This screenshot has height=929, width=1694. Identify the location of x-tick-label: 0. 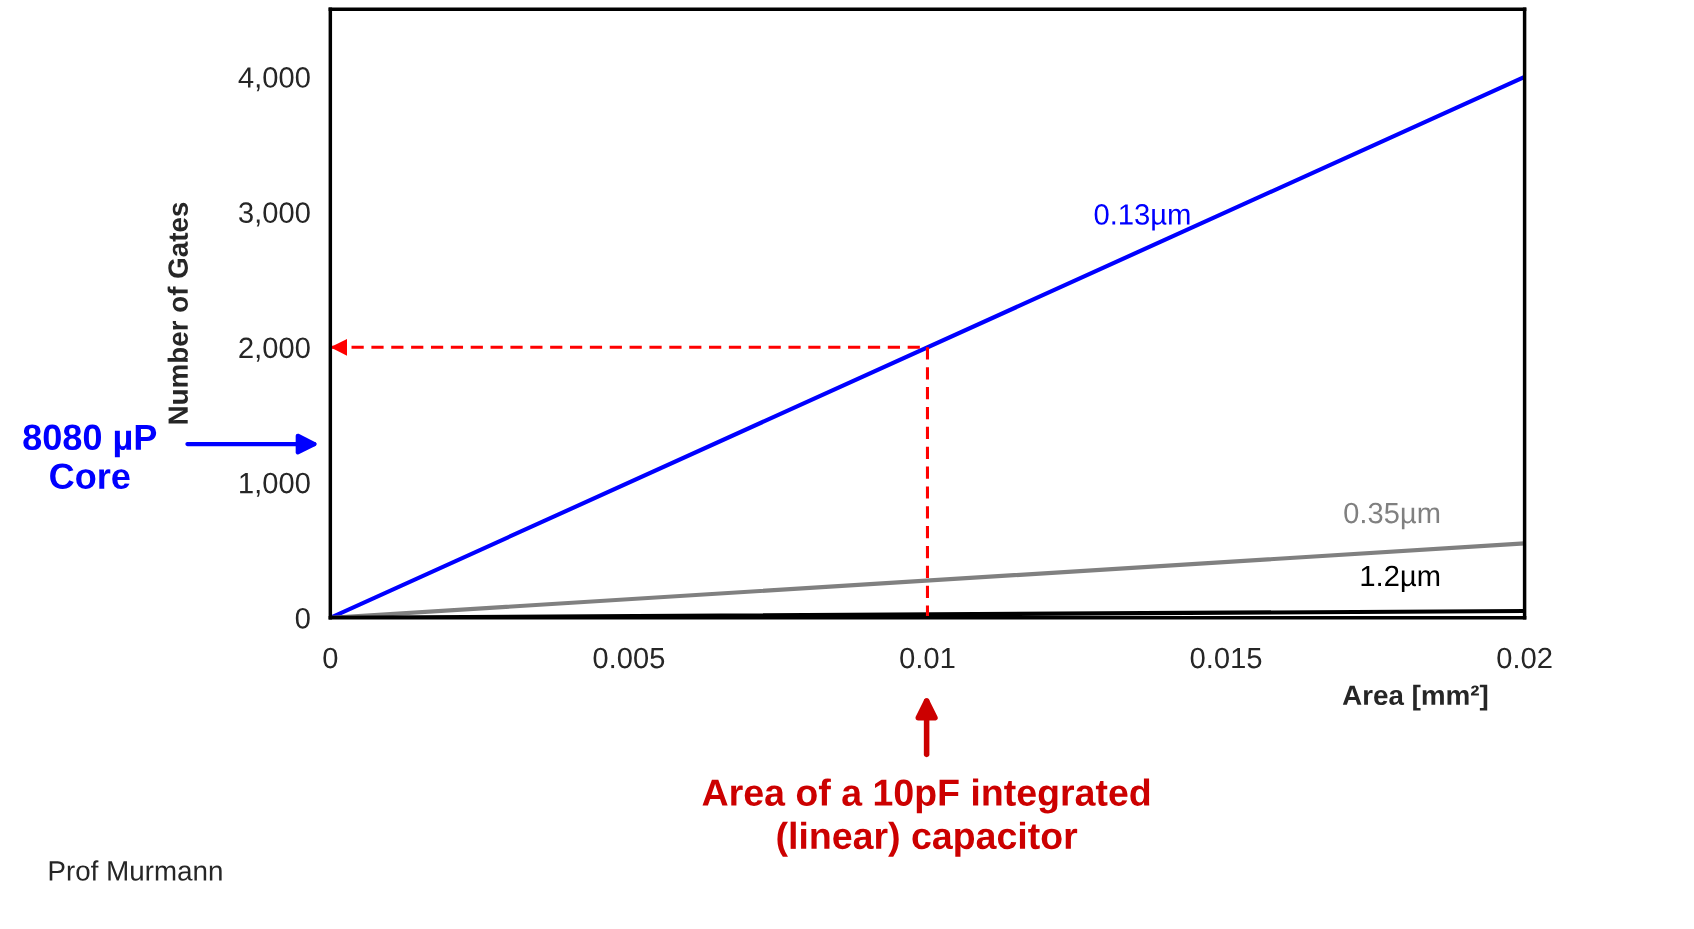
(330, 658).